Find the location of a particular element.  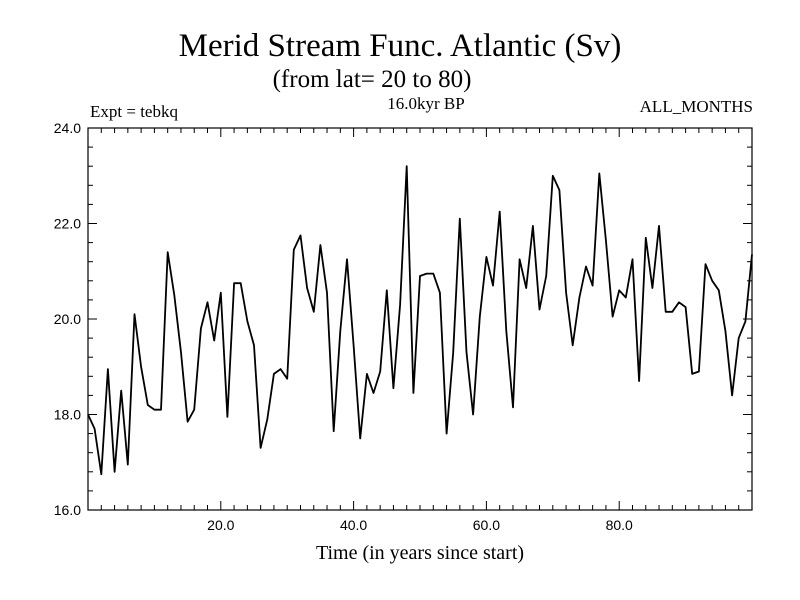

chart-title: Merid Stream Func. Atlantic (Sv) is located at coordinates (400, 46).